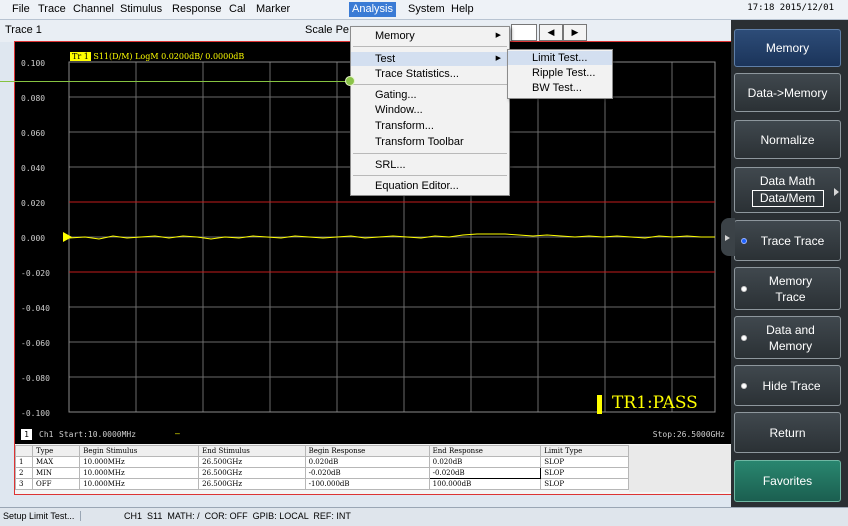 Image resolution: width=848 pixels, height=526 pixels. I want to click on row-index: 2, so click(24, 473).